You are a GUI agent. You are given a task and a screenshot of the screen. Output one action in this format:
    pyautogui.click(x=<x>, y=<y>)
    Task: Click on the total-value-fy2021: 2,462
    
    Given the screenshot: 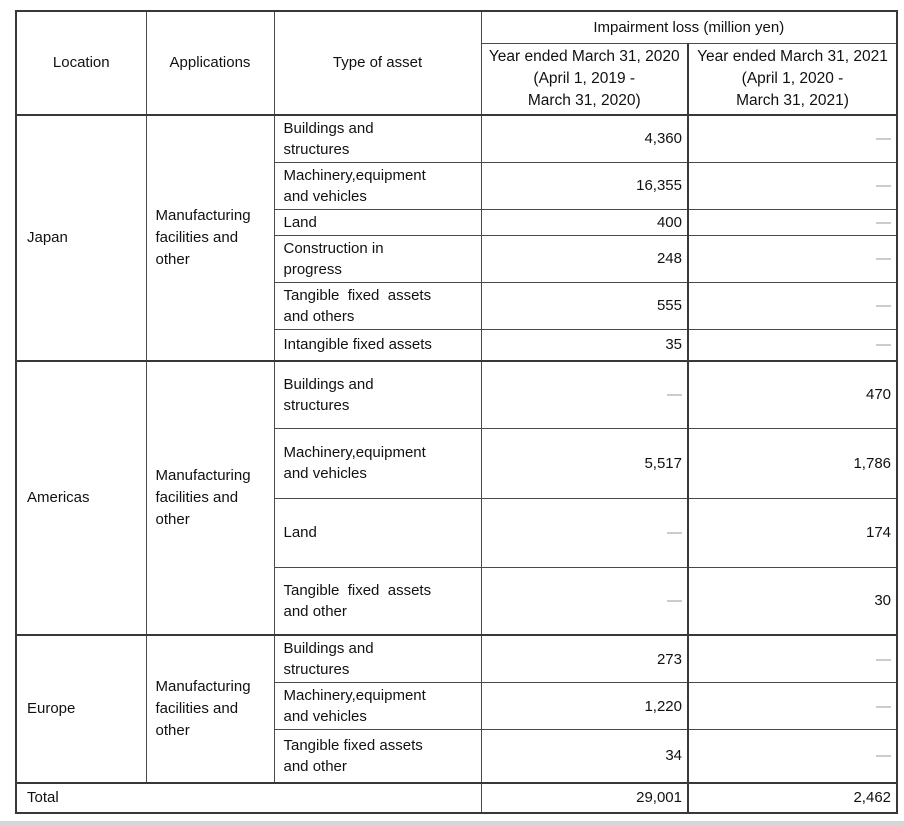 What is the action you would take?
    pyautogui.click(x=792, y=797)
    